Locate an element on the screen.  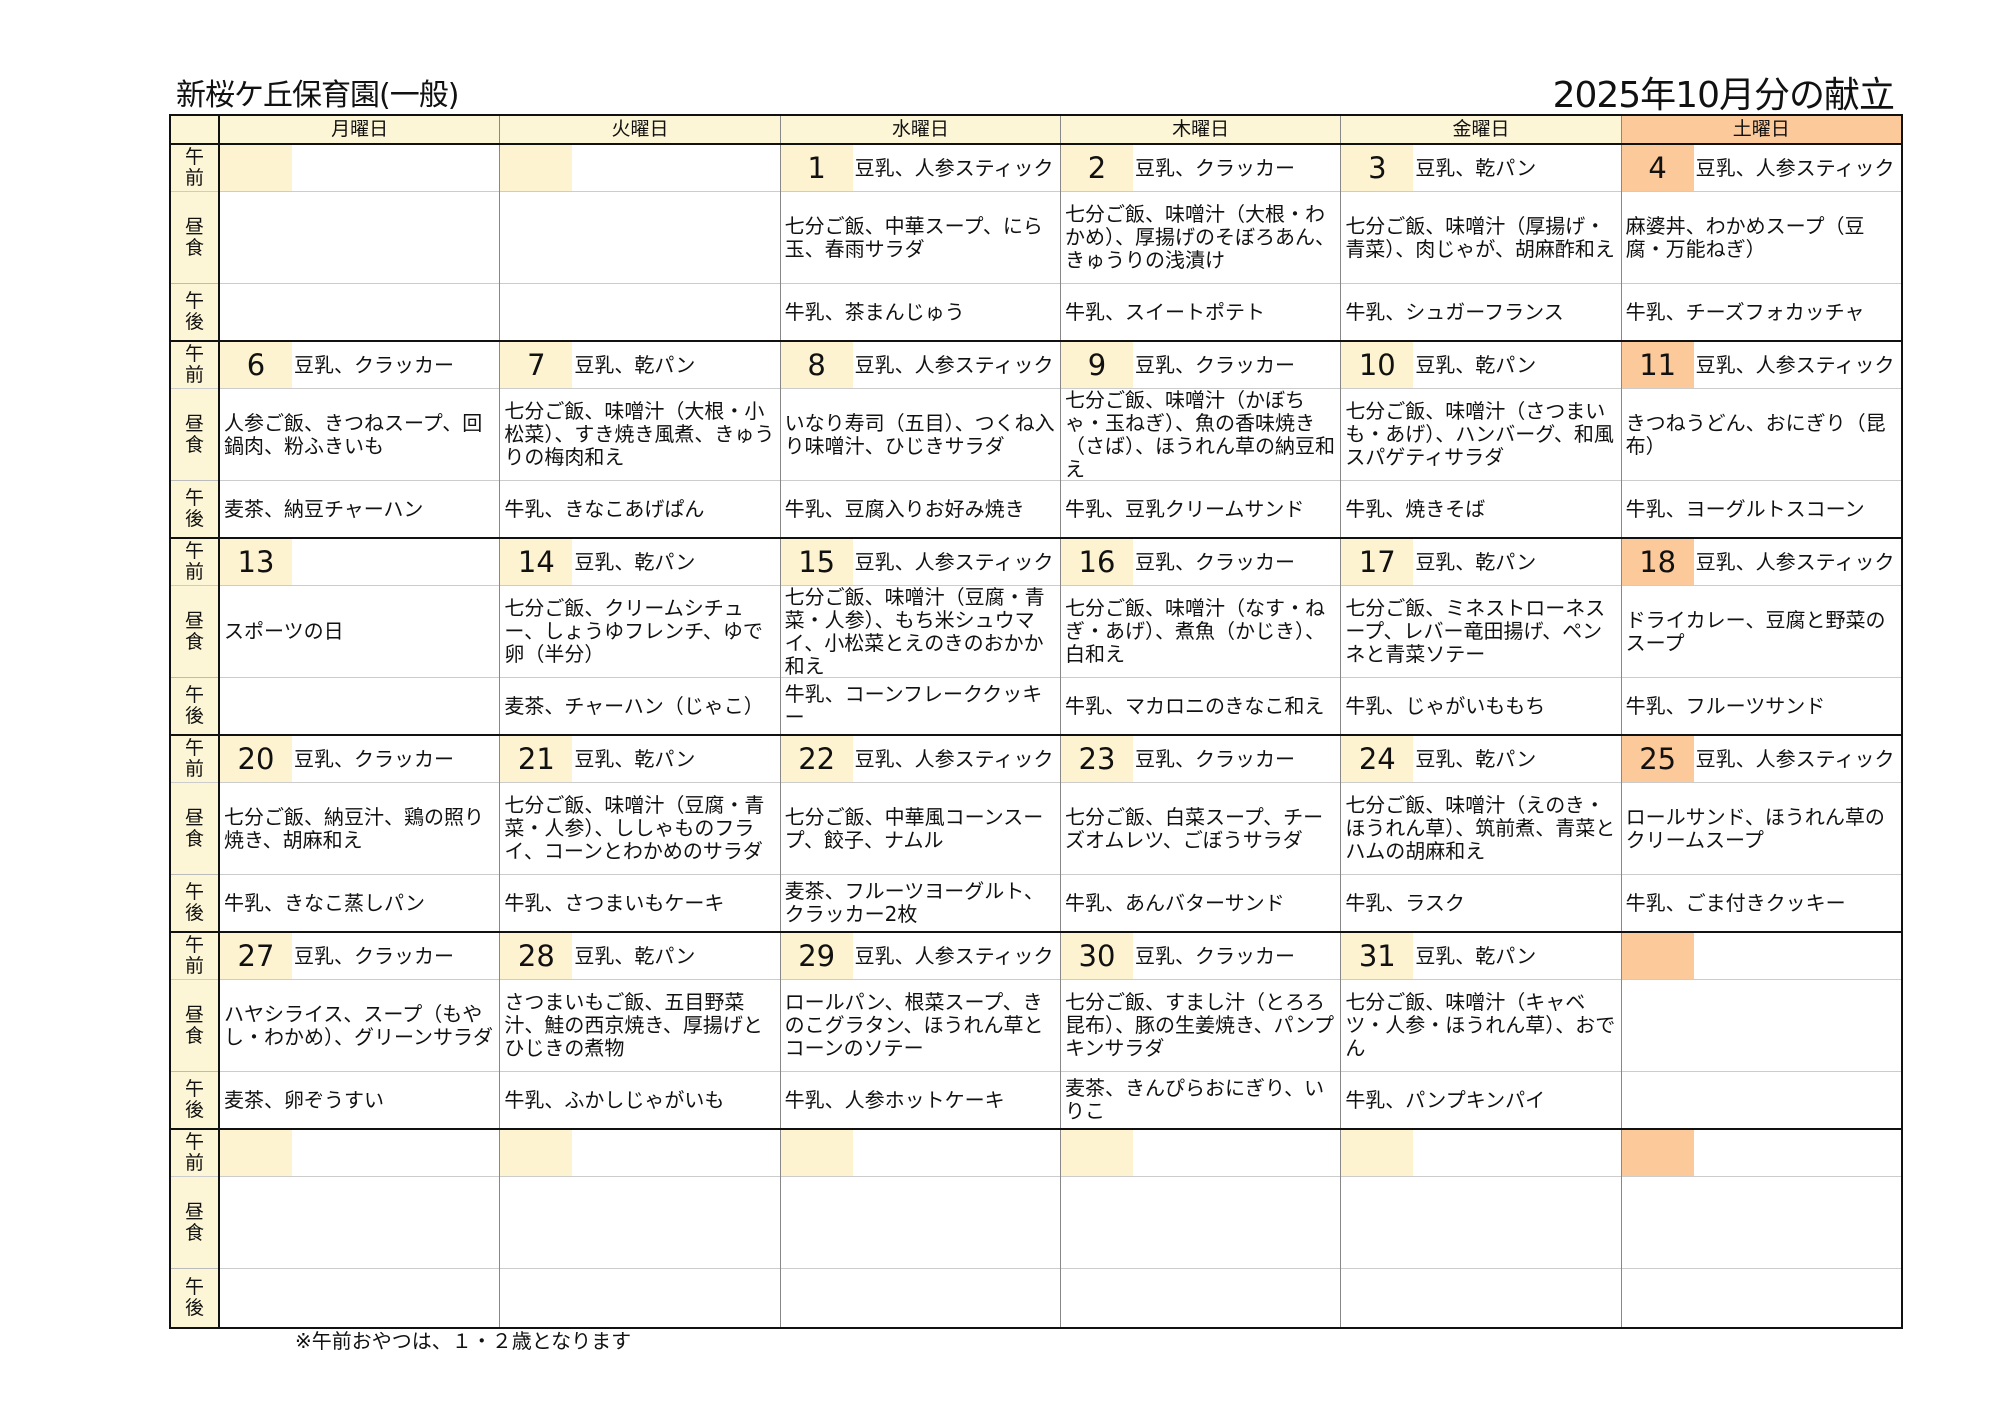
lunch: きつねうどん、おにぎり（昆布） is located at coordinates (1761, 435).